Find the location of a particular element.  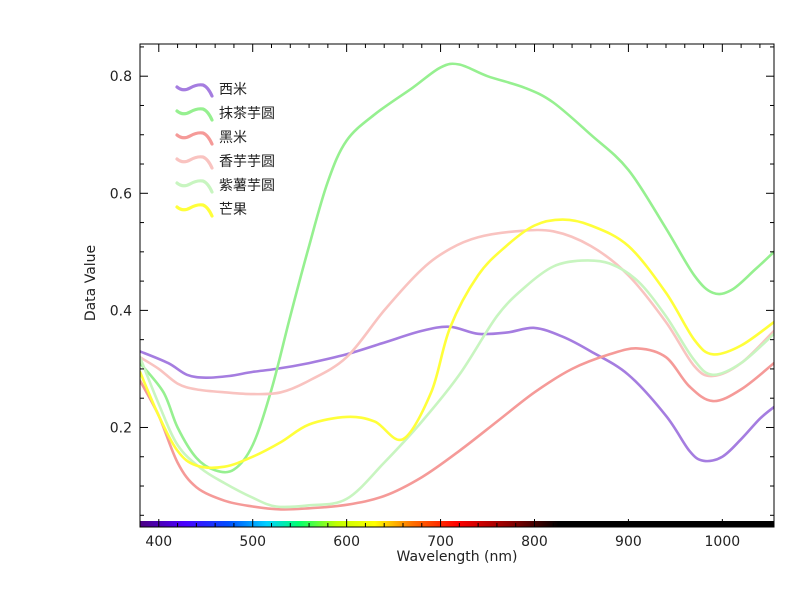

legend-item: 紫薯芋圆 is located at coordinates (225, 186).